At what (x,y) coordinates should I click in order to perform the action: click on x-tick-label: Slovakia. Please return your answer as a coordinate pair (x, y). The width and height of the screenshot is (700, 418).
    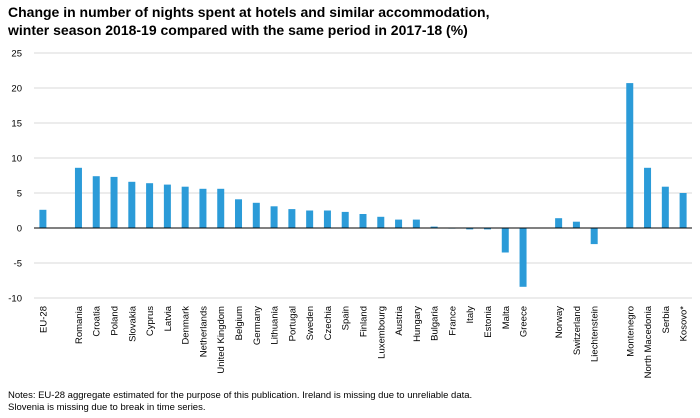
    Looking at the image, I should click on (132, 323).